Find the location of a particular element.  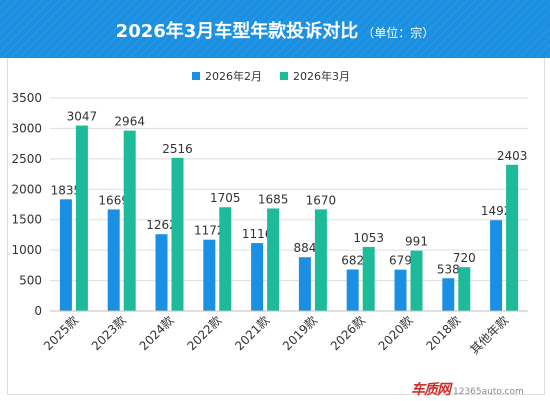

data-label: 2964 is located at coordinates (129, 122).